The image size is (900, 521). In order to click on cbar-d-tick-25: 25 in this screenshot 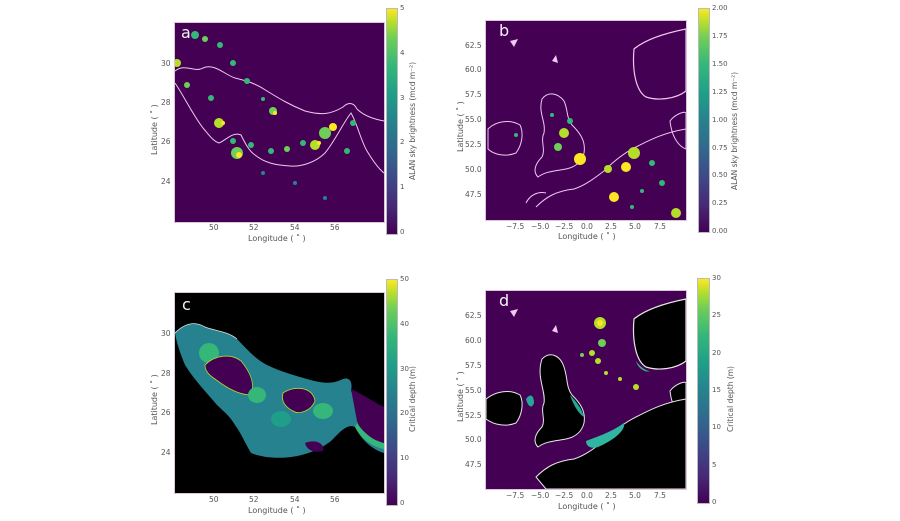, I will do `click(716, 315)`.